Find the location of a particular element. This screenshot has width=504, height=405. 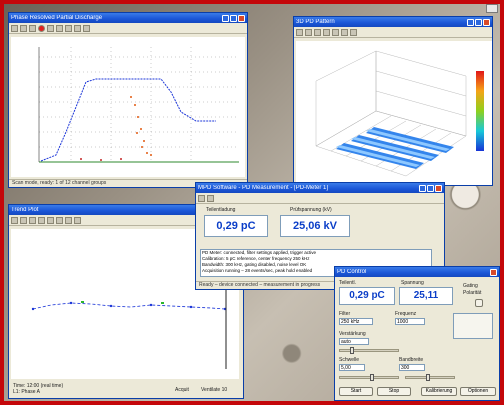

start-button: Start is located at coordinates (356, 391).